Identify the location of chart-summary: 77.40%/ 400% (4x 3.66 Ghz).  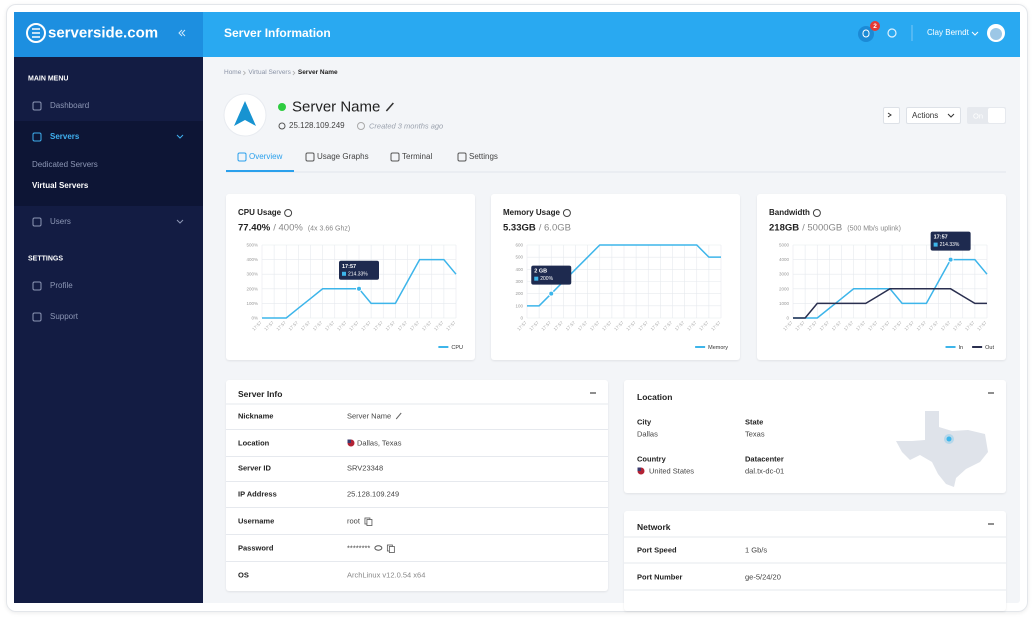
(294, 228).